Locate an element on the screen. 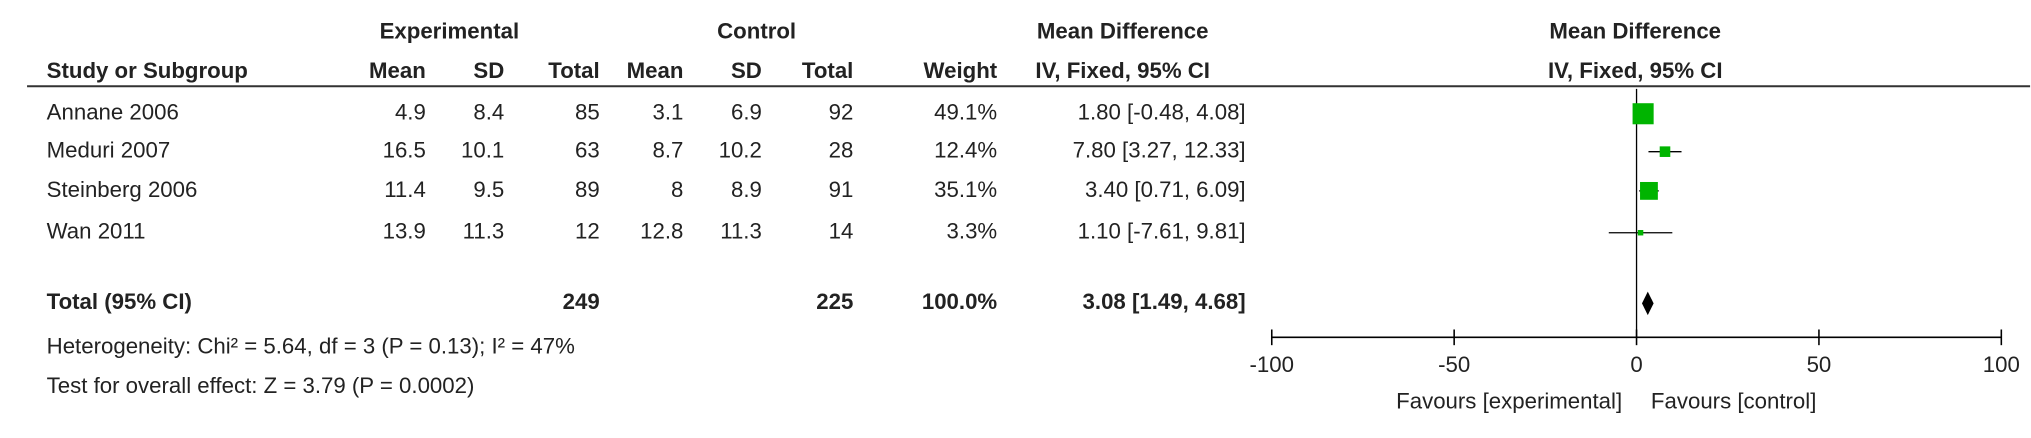 Image resolution: width=2031 pixels, height=438 pixels. group-header: Experimental is located at coordinates (450, 31).